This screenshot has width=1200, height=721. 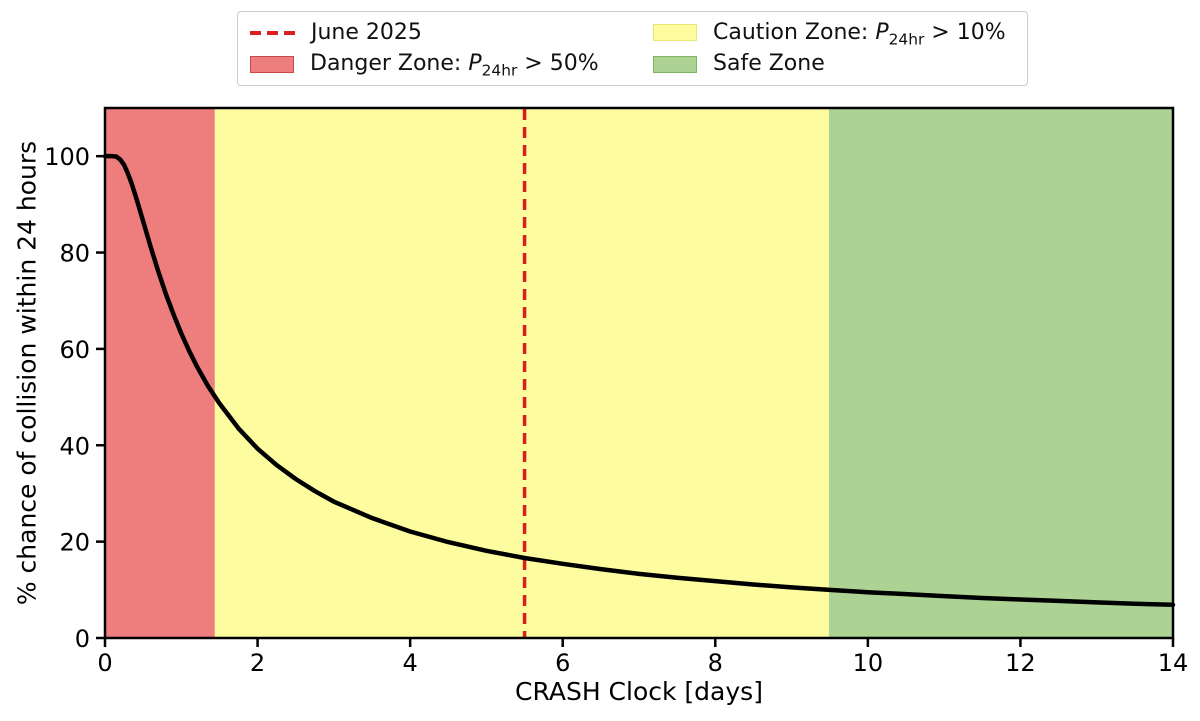 I want to click on legend-item-danger-zone: Danger Zone: P24hr > 50%, so click(x=451, y=65).